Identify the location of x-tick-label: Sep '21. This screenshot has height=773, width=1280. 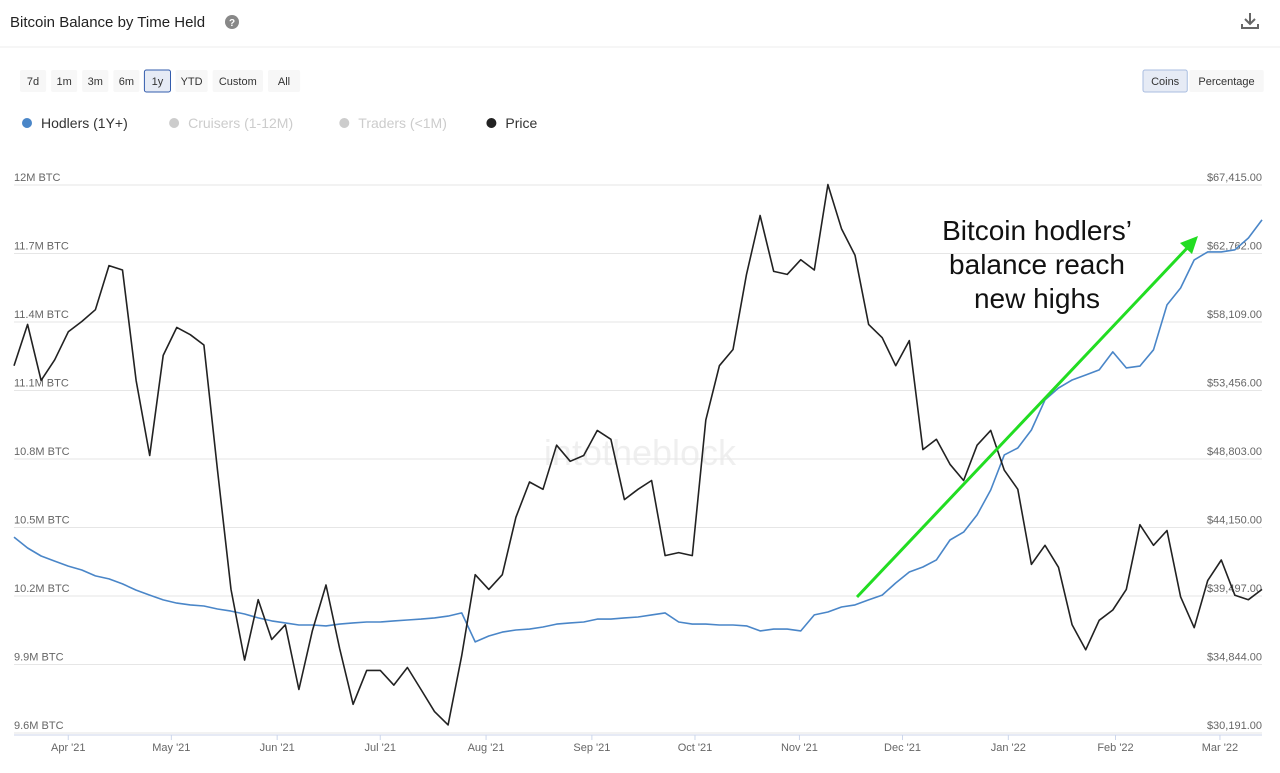
(591, 748).